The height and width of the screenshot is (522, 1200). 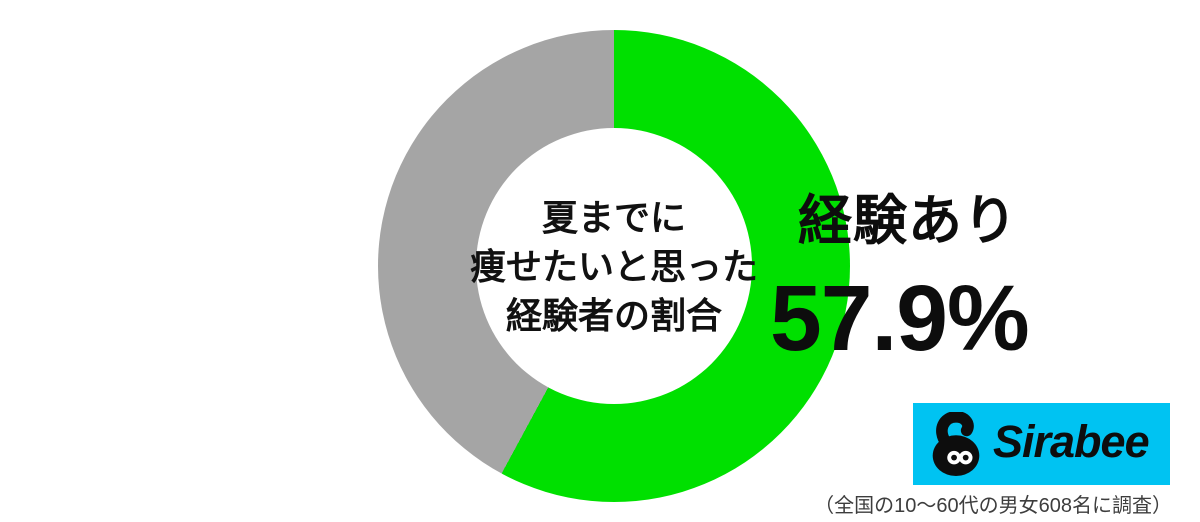 What do you see at coordinates (956, 444) in the screenshot?
I see `sirabee-mascot-icon` at bounding box center [956, 444].